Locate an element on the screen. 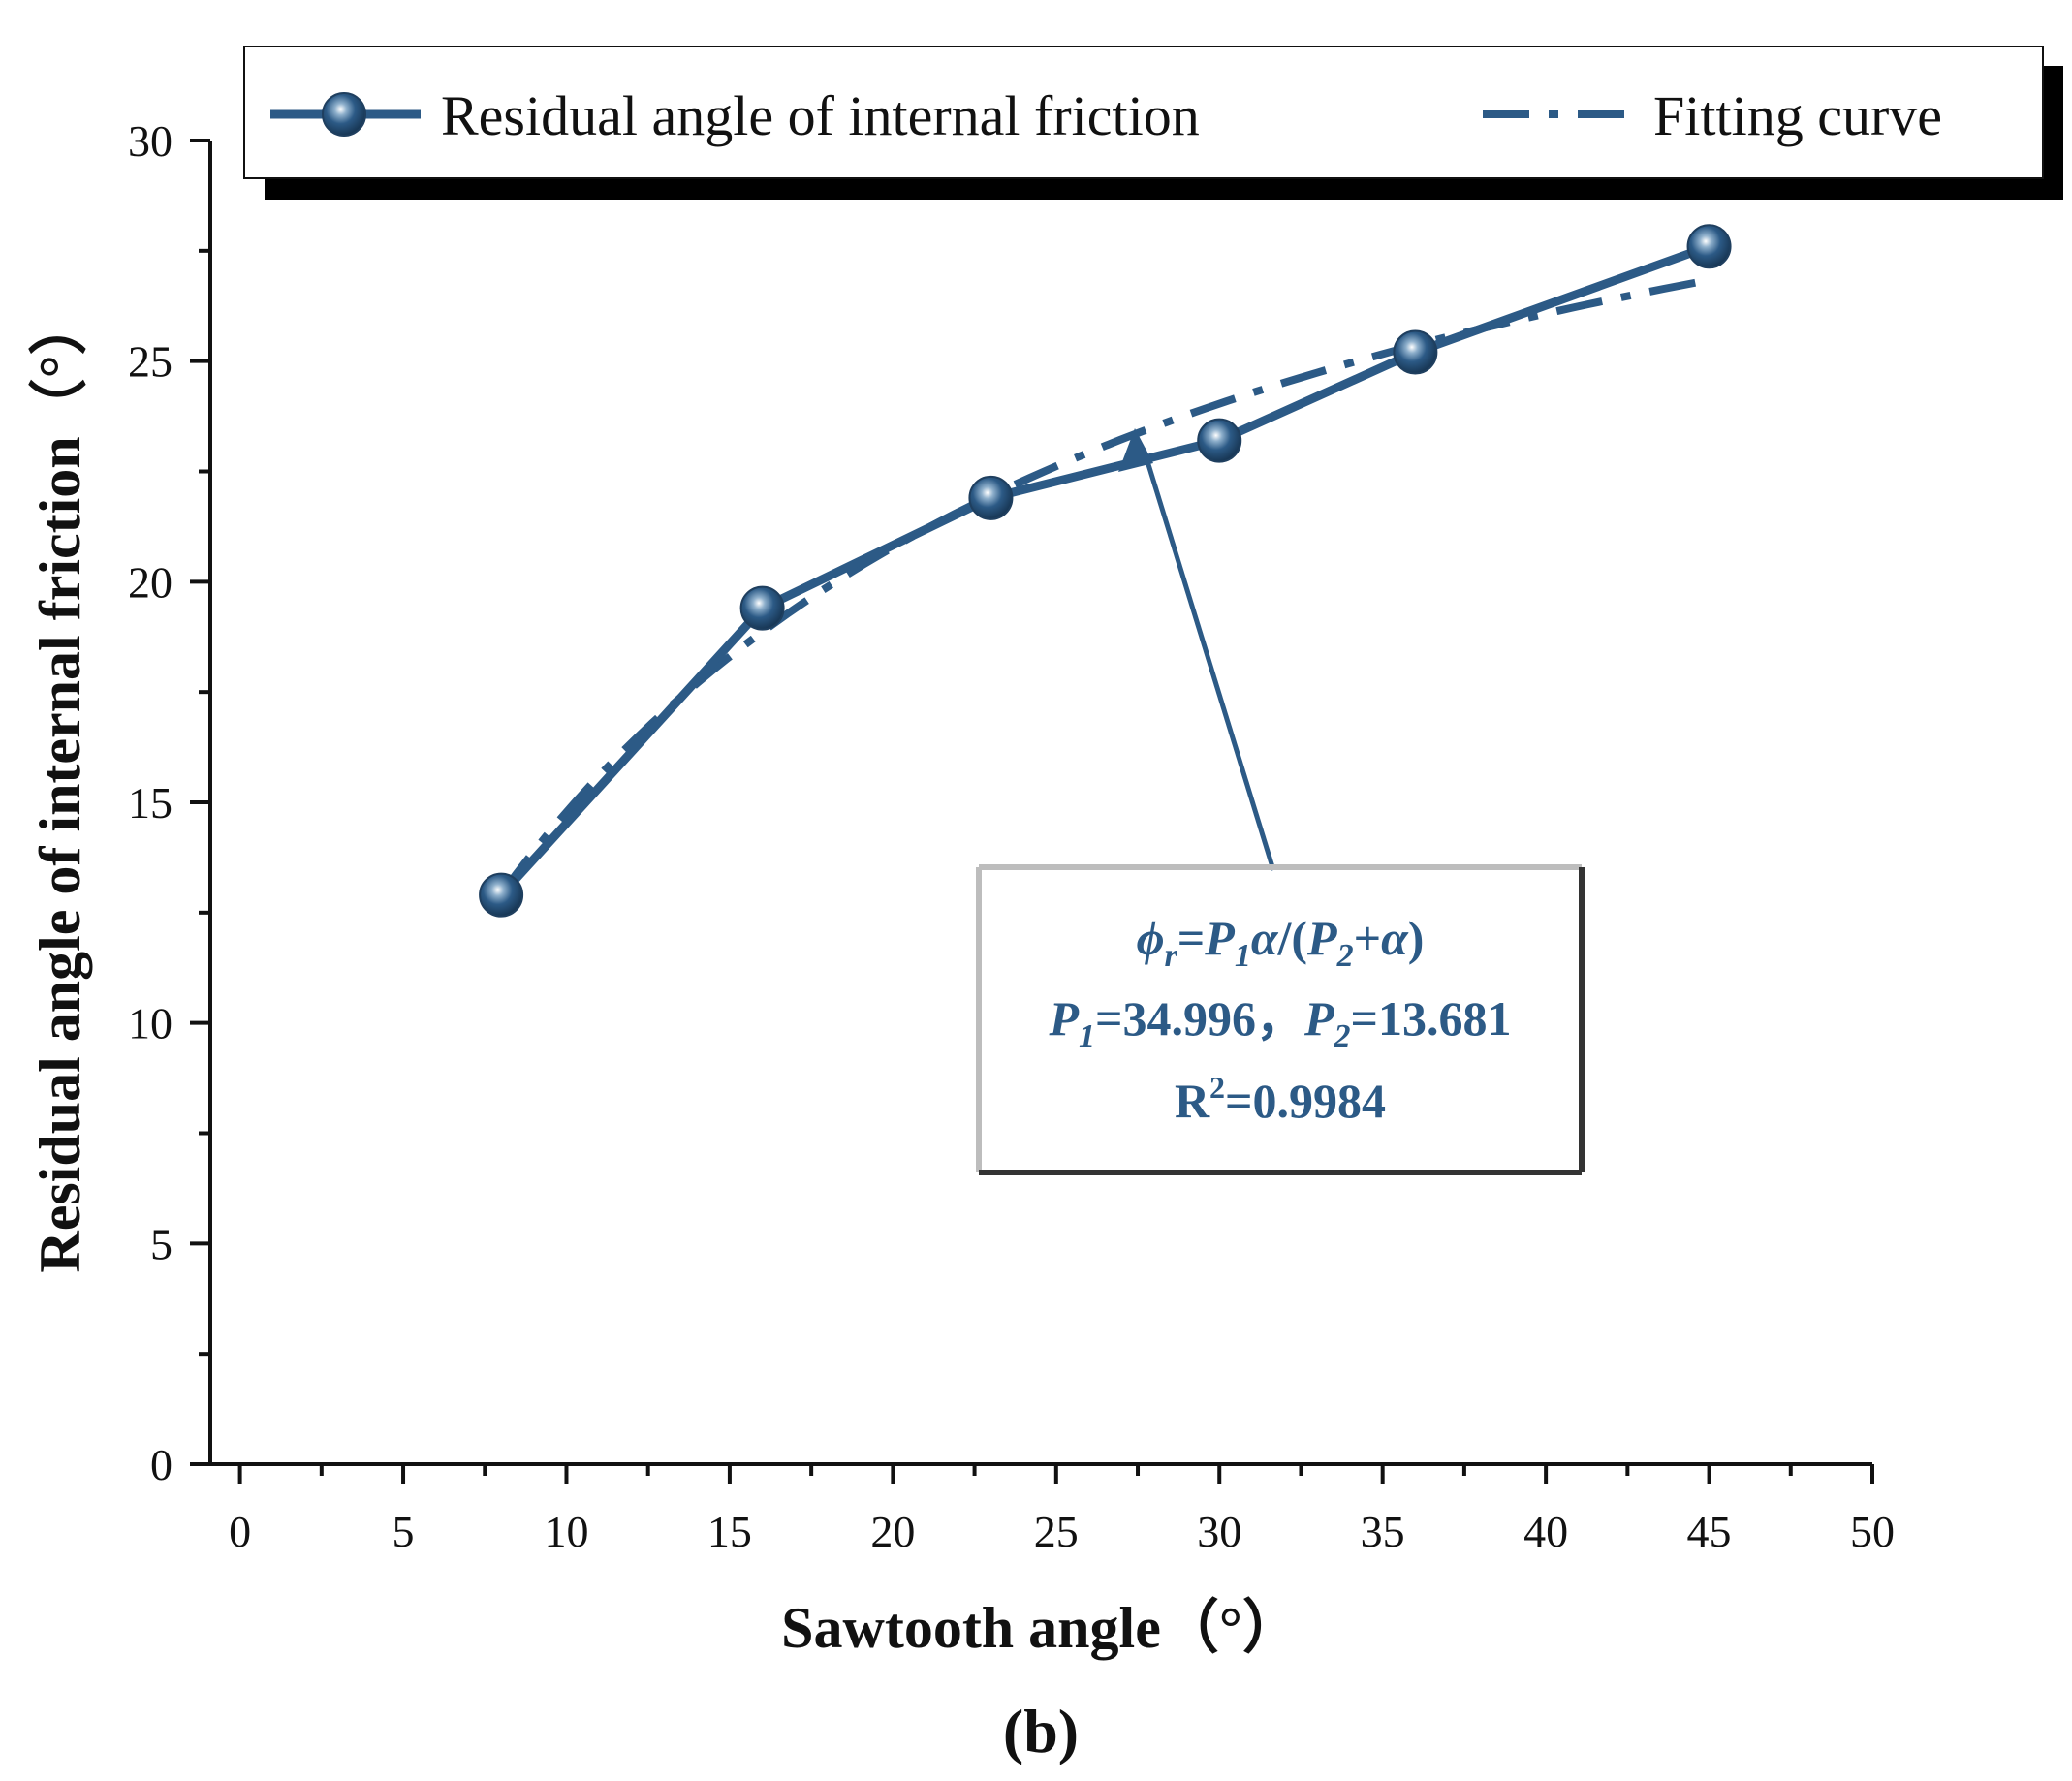 The height and width of the screenshot is (1781, 2072). y-axis-ticks: 0 5 10 15 20 25 30 is located at coordinates (169, 802).